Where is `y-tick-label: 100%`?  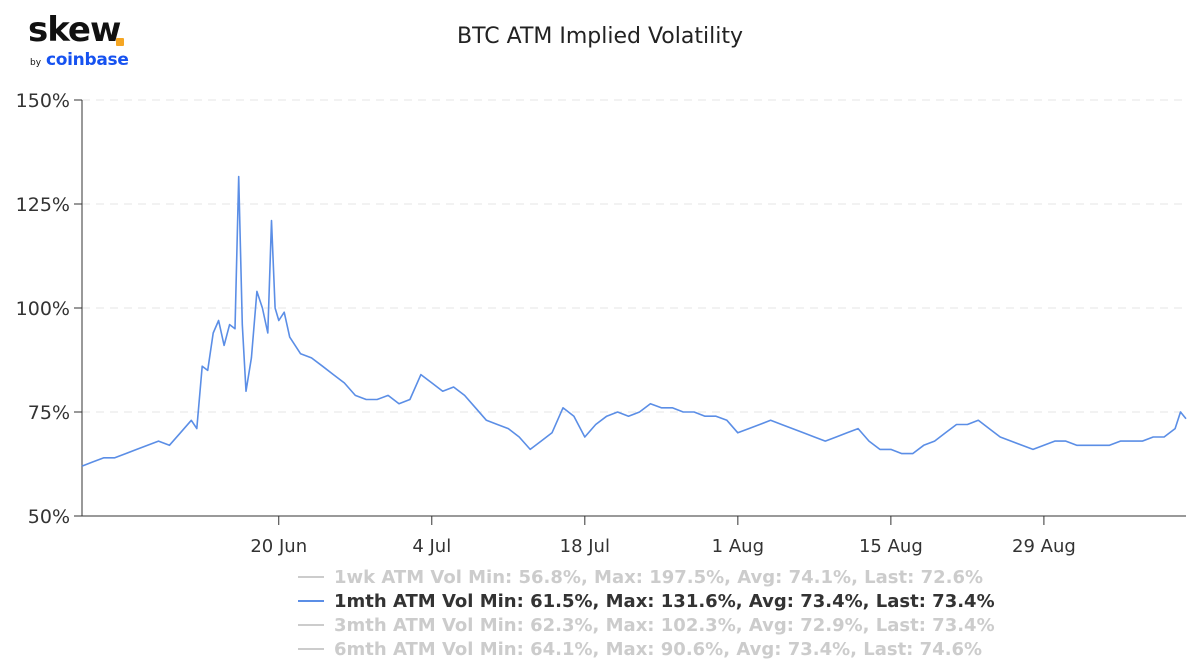
y-tick-label: 100% is located at coordinates (43, 309).